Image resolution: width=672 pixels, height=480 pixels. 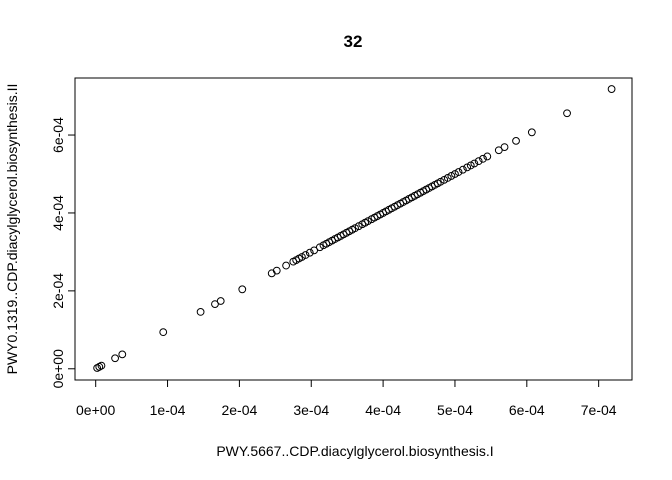 I want to click on x-tick-label: 1e-04, so click(x=168, y=410).